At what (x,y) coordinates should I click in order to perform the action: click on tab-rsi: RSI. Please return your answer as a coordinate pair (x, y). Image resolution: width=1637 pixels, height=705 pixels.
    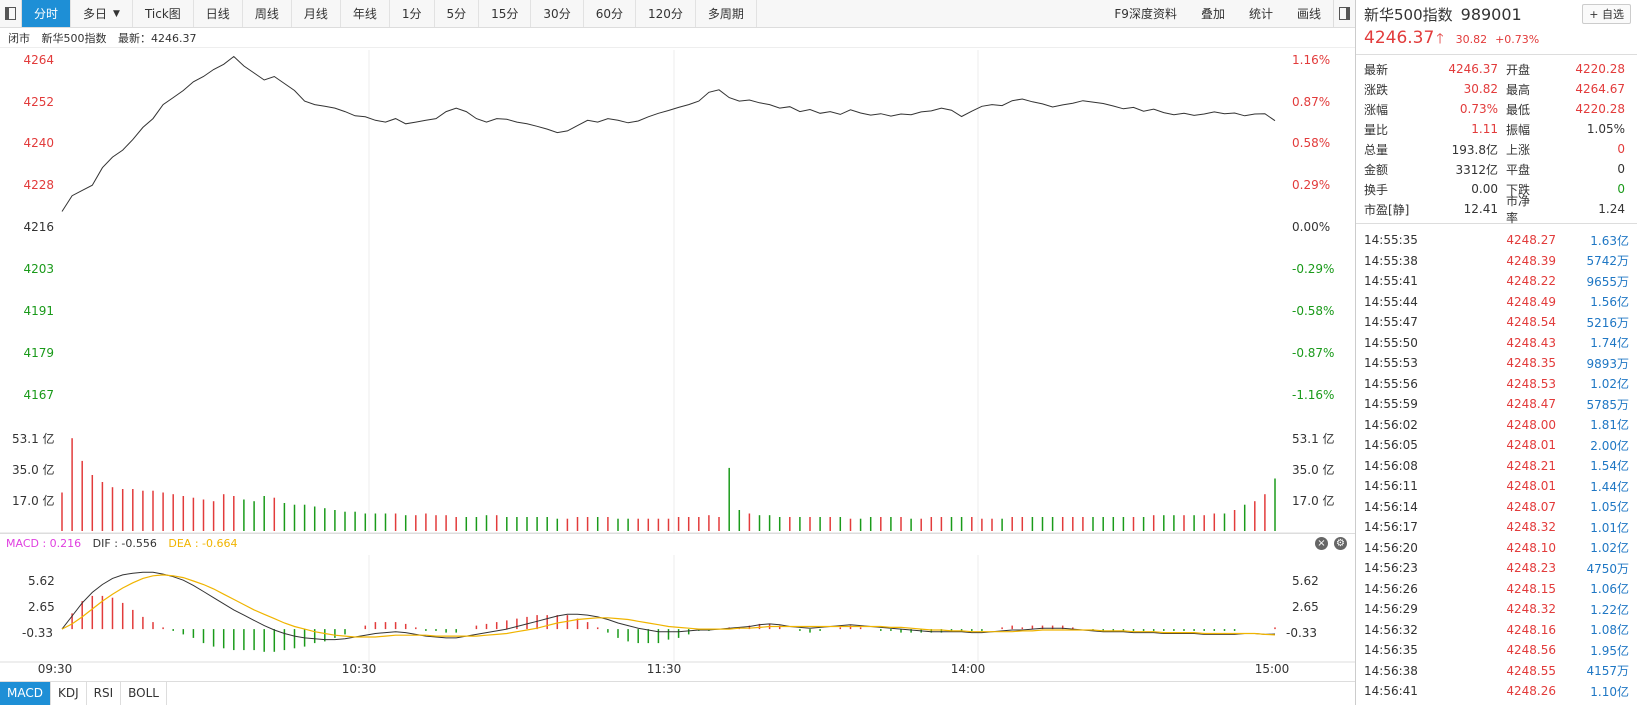
    Looking at the image, I should click on (104, 693).